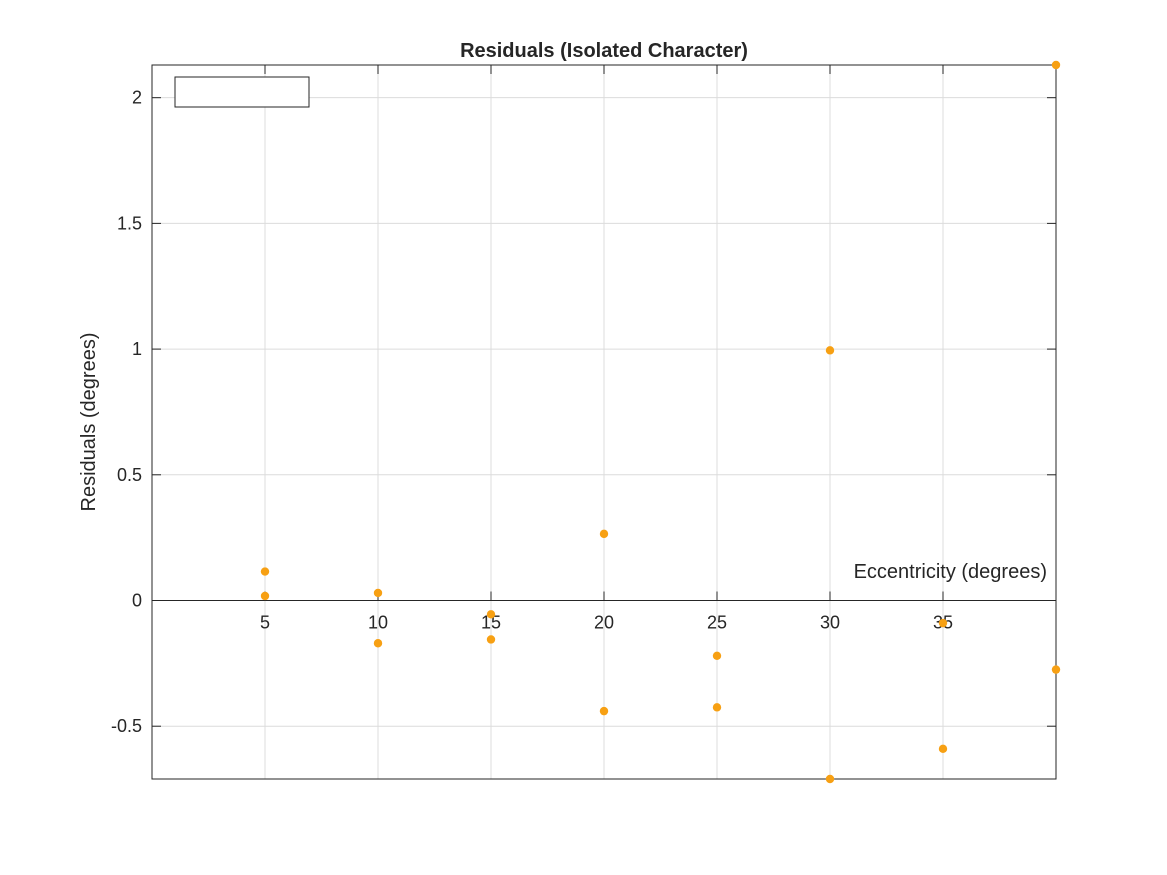 This screenshot has width=1167, height=875. What do you see at coordinates (89, 422) in the screenshot?
I see `y-axis-label: Residuals (degrees)` at bounding box center [89, 422].